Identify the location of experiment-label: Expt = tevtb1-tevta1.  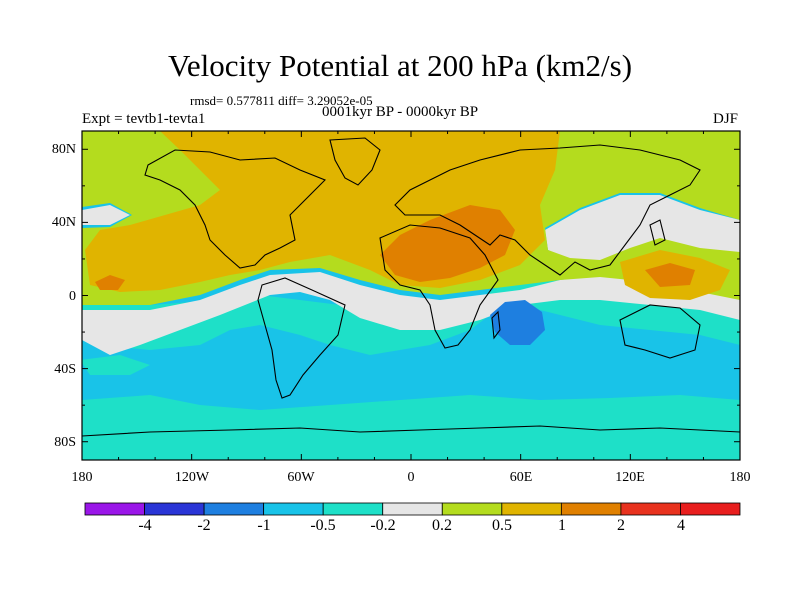
(144, 119).